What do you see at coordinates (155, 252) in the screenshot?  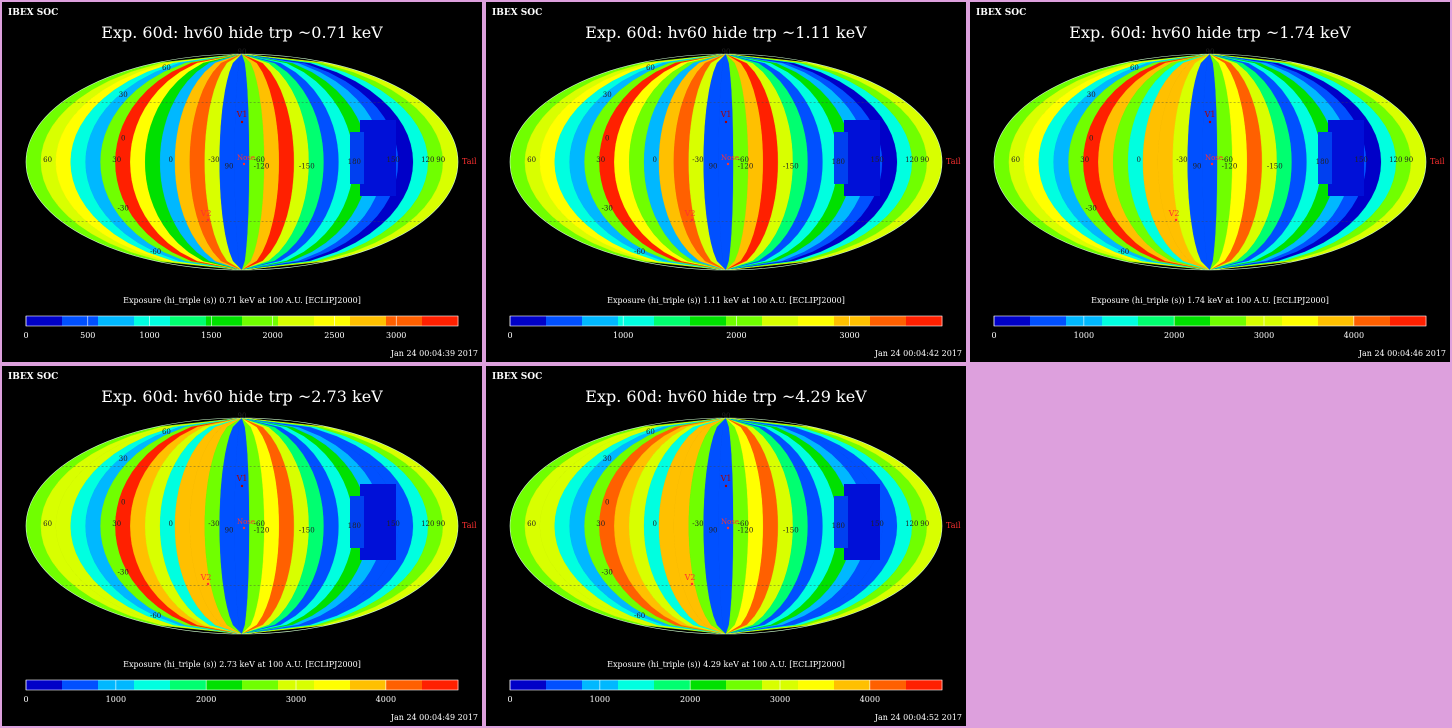 I see `lat-tick-label: -60` at bounding box center [155, 252].